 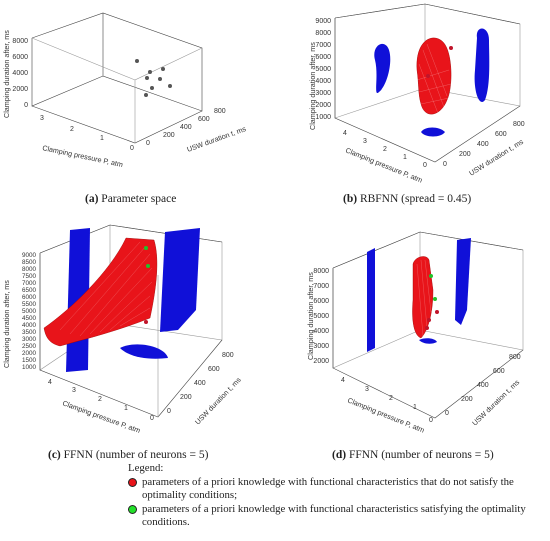 What do you see at coordinates (350, 199) in the screenshot?
I see `caption-letter: (b)` at bounding box center [350, 199].